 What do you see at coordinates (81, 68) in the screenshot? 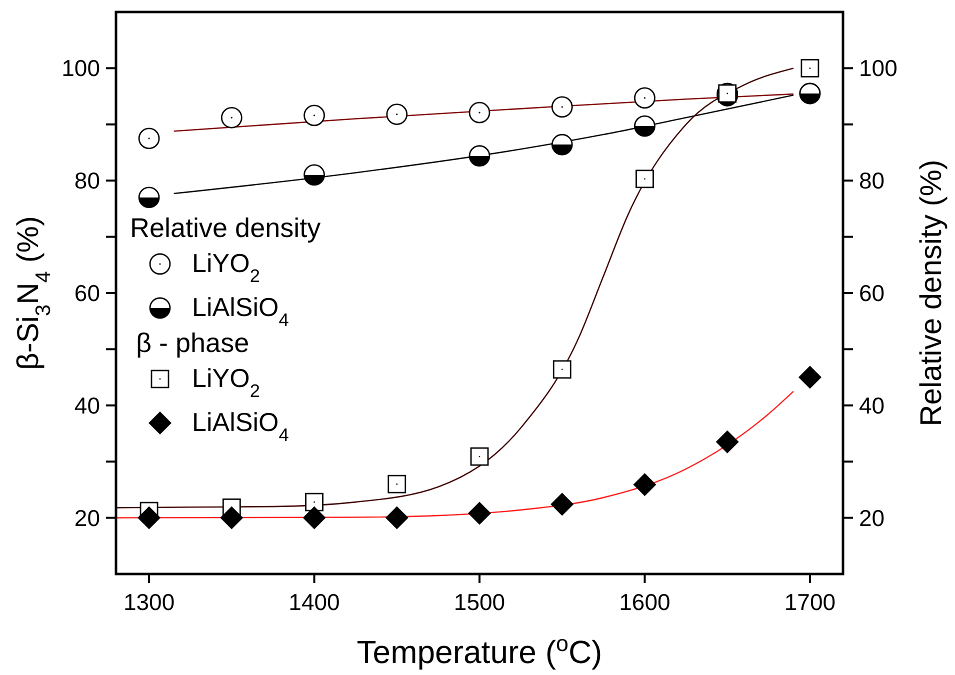
I see `y-tick-label: 100` at bounding box center [81, 68].